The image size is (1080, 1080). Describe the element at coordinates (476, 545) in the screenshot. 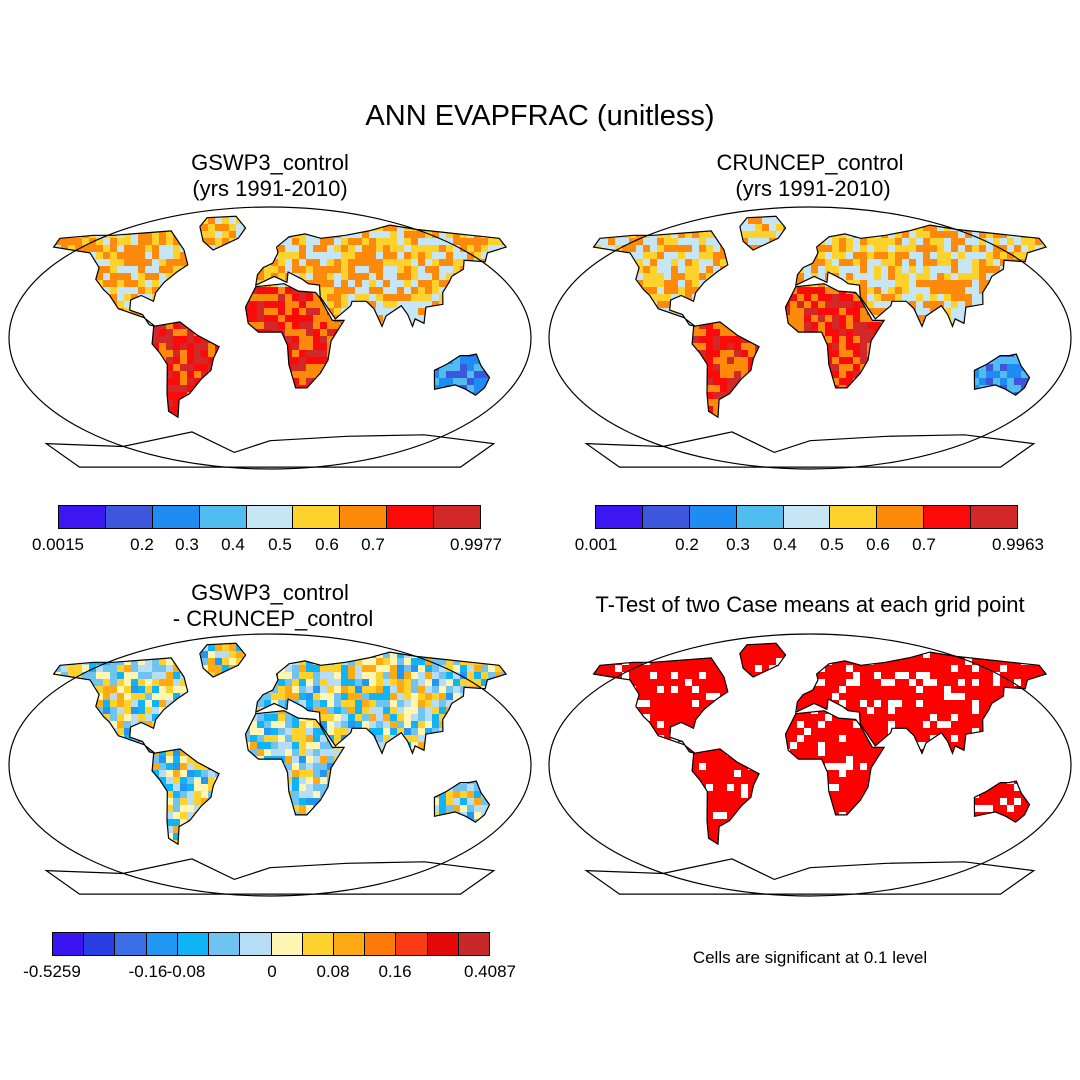

I see `colorbar-tick-label: 0.9977` at that location.